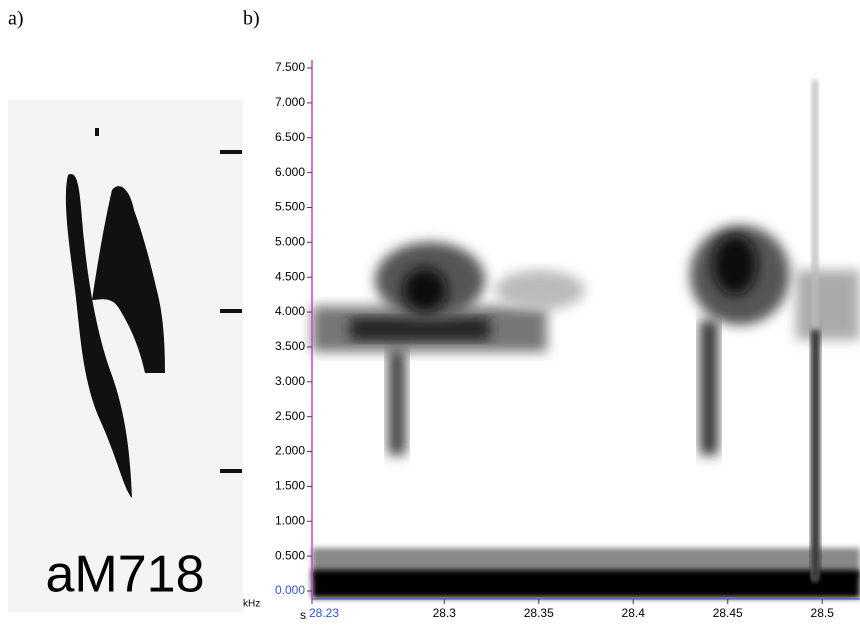 This screenshot has width=860, height=626. I want to click on y-tick-label: 4.500, so click(290, 276).